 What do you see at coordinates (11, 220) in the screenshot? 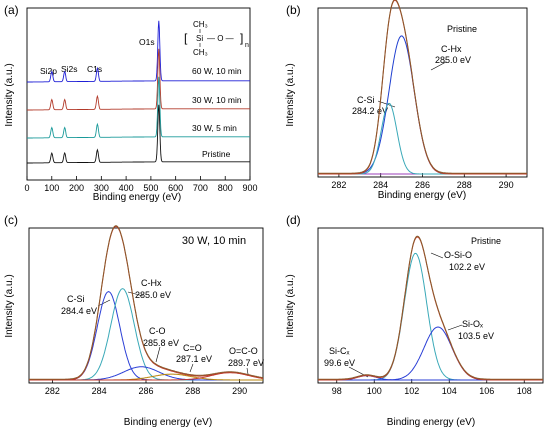
I see `panel-label-c: (c)` at bounding box center [11, 220].